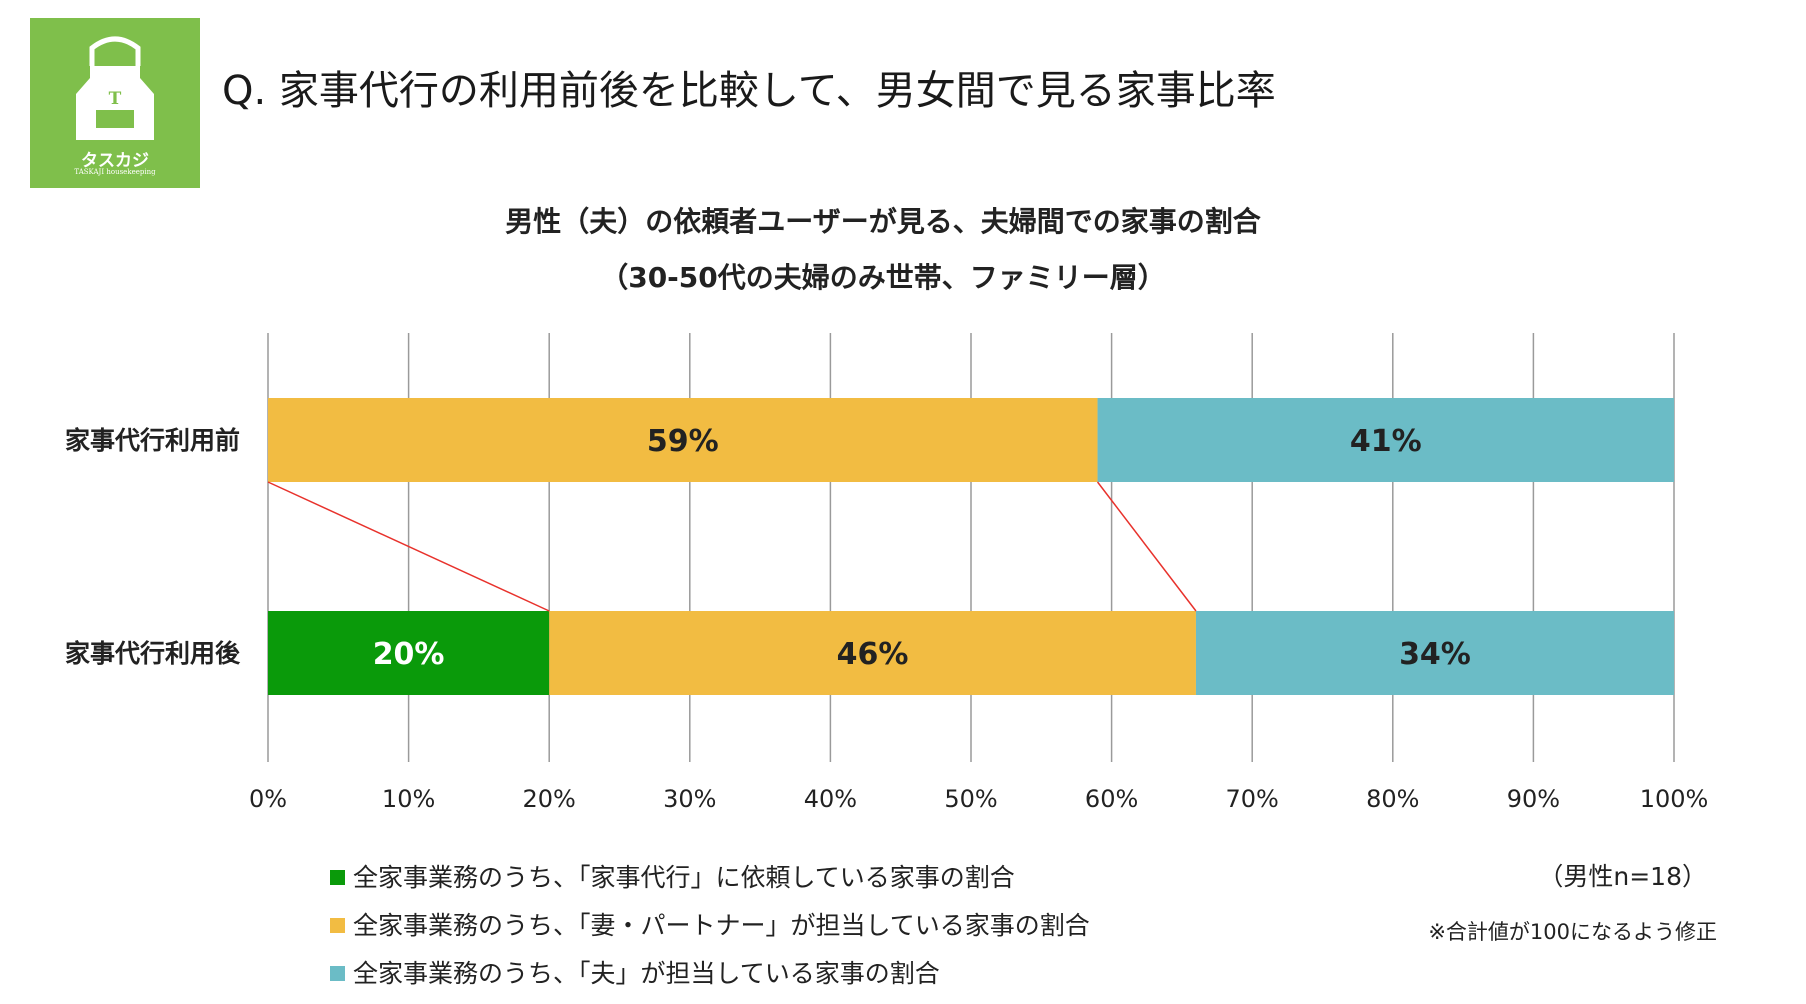  I want to click on legend-label-agency: 全家事業務のうち、「家事代行」に依頼している家事の割合, so click(684, 877).